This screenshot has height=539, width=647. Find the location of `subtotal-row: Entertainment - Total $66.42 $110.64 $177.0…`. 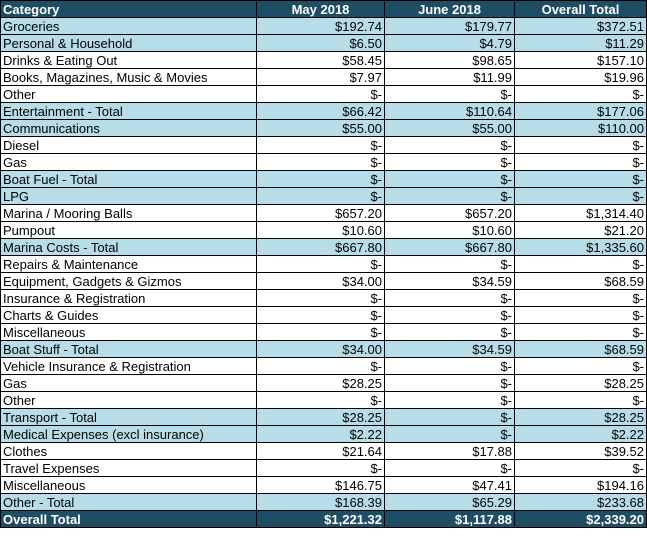

subtotal-row: Entertainment - Total $66.42 $110.64 $177.0… is located at coordinates (323, 111).